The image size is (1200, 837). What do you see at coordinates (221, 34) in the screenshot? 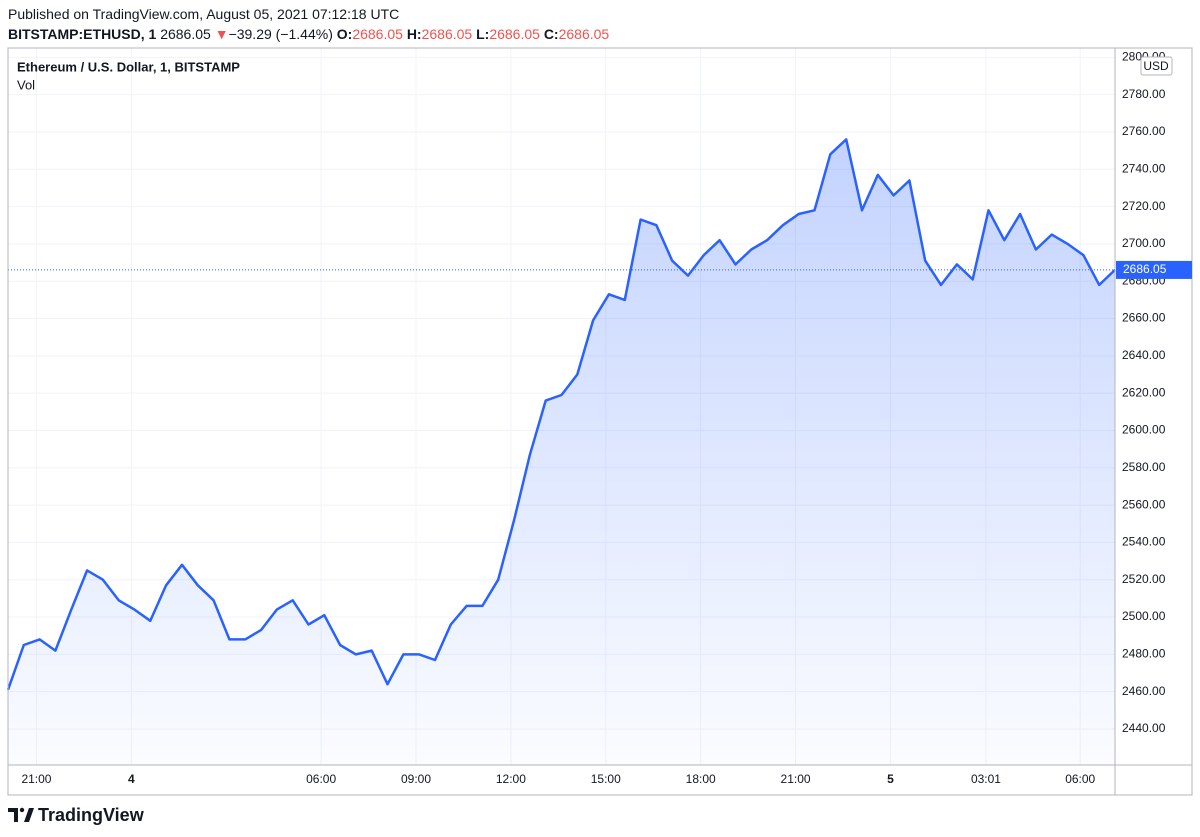
I see `arrow: ▼` at bounding box center [221, 34].